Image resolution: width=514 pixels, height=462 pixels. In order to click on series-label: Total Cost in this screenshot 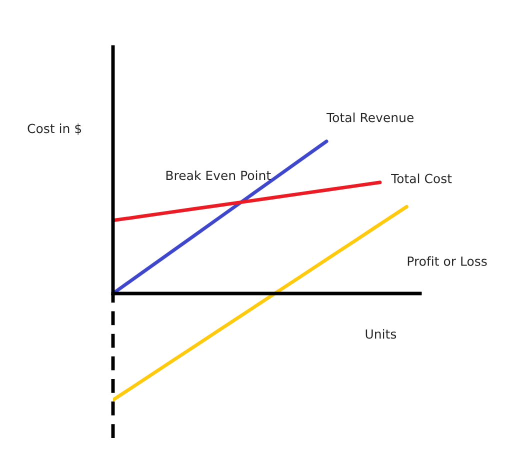, I will do `click(421, 179)`.